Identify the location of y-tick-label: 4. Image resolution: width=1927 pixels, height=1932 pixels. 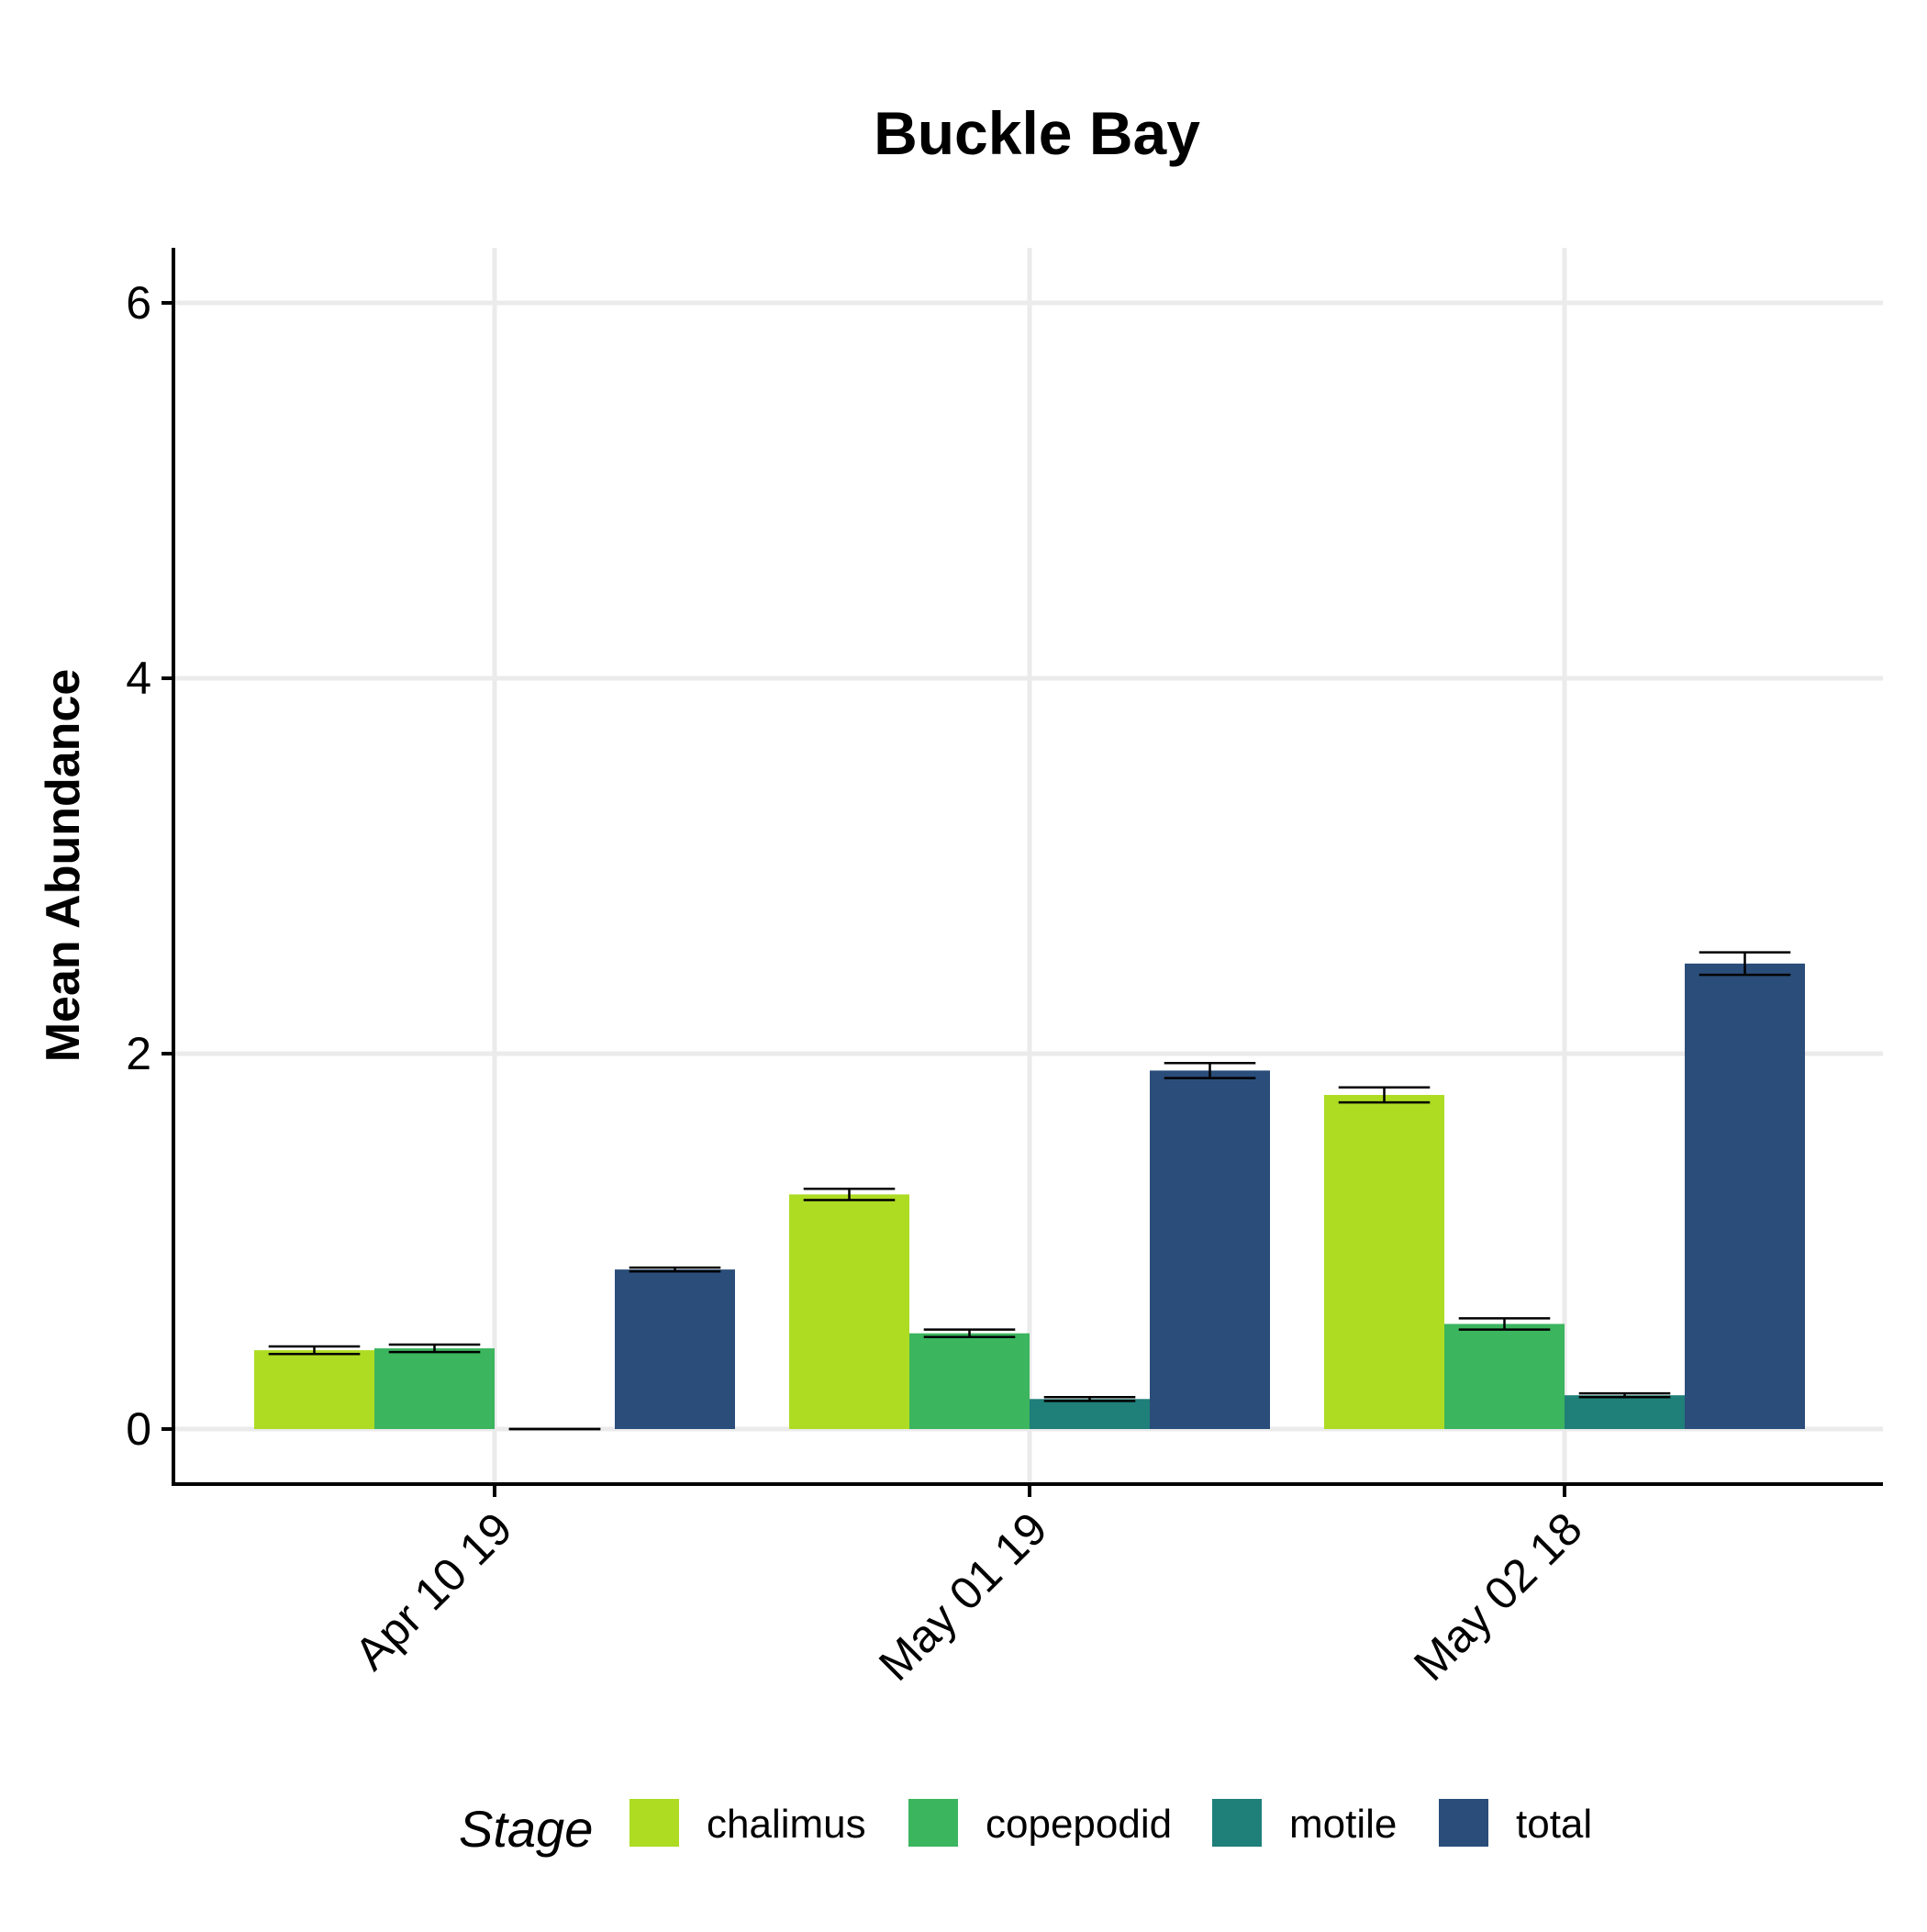
(138, 678).